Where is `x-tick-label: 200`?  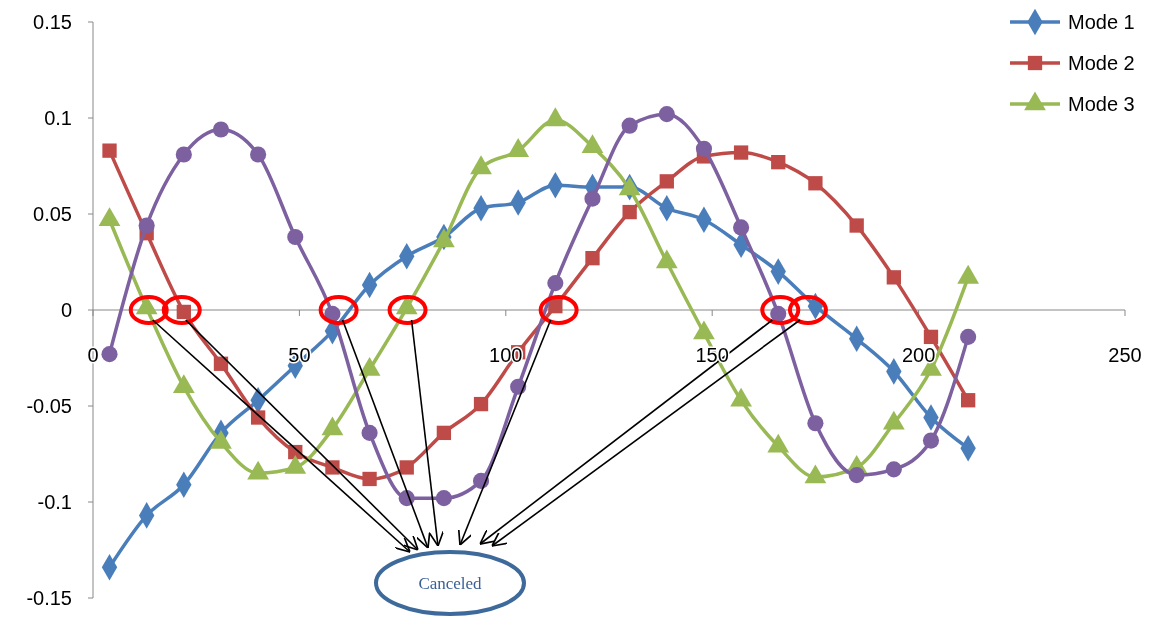
x-tick-label: 200 is located at coordinates (918, 355).